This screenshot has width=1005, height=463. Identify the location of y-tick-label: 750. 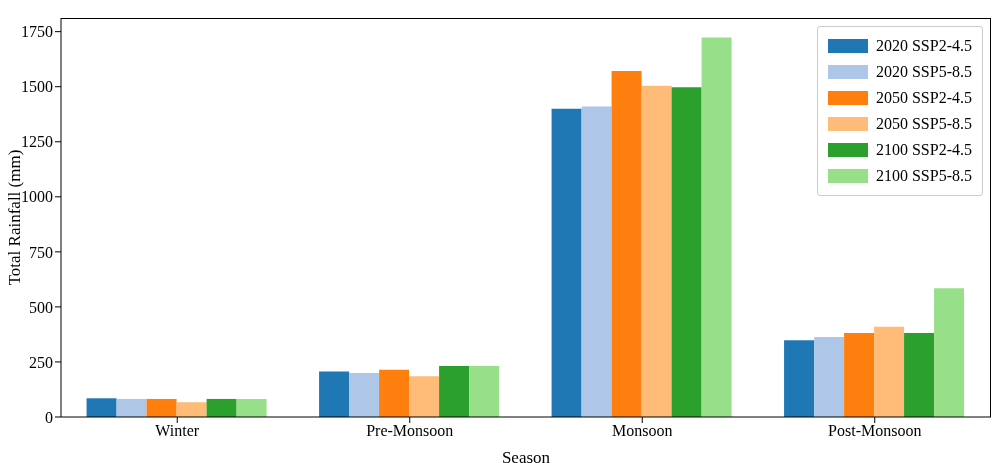
(41, 252).